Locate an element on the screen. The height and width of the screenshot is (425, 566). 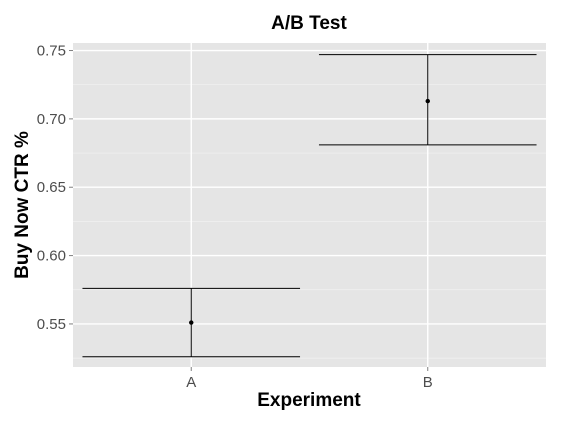
y-axis-title: Buy Now CTR % is located at coordinates (22, 205).